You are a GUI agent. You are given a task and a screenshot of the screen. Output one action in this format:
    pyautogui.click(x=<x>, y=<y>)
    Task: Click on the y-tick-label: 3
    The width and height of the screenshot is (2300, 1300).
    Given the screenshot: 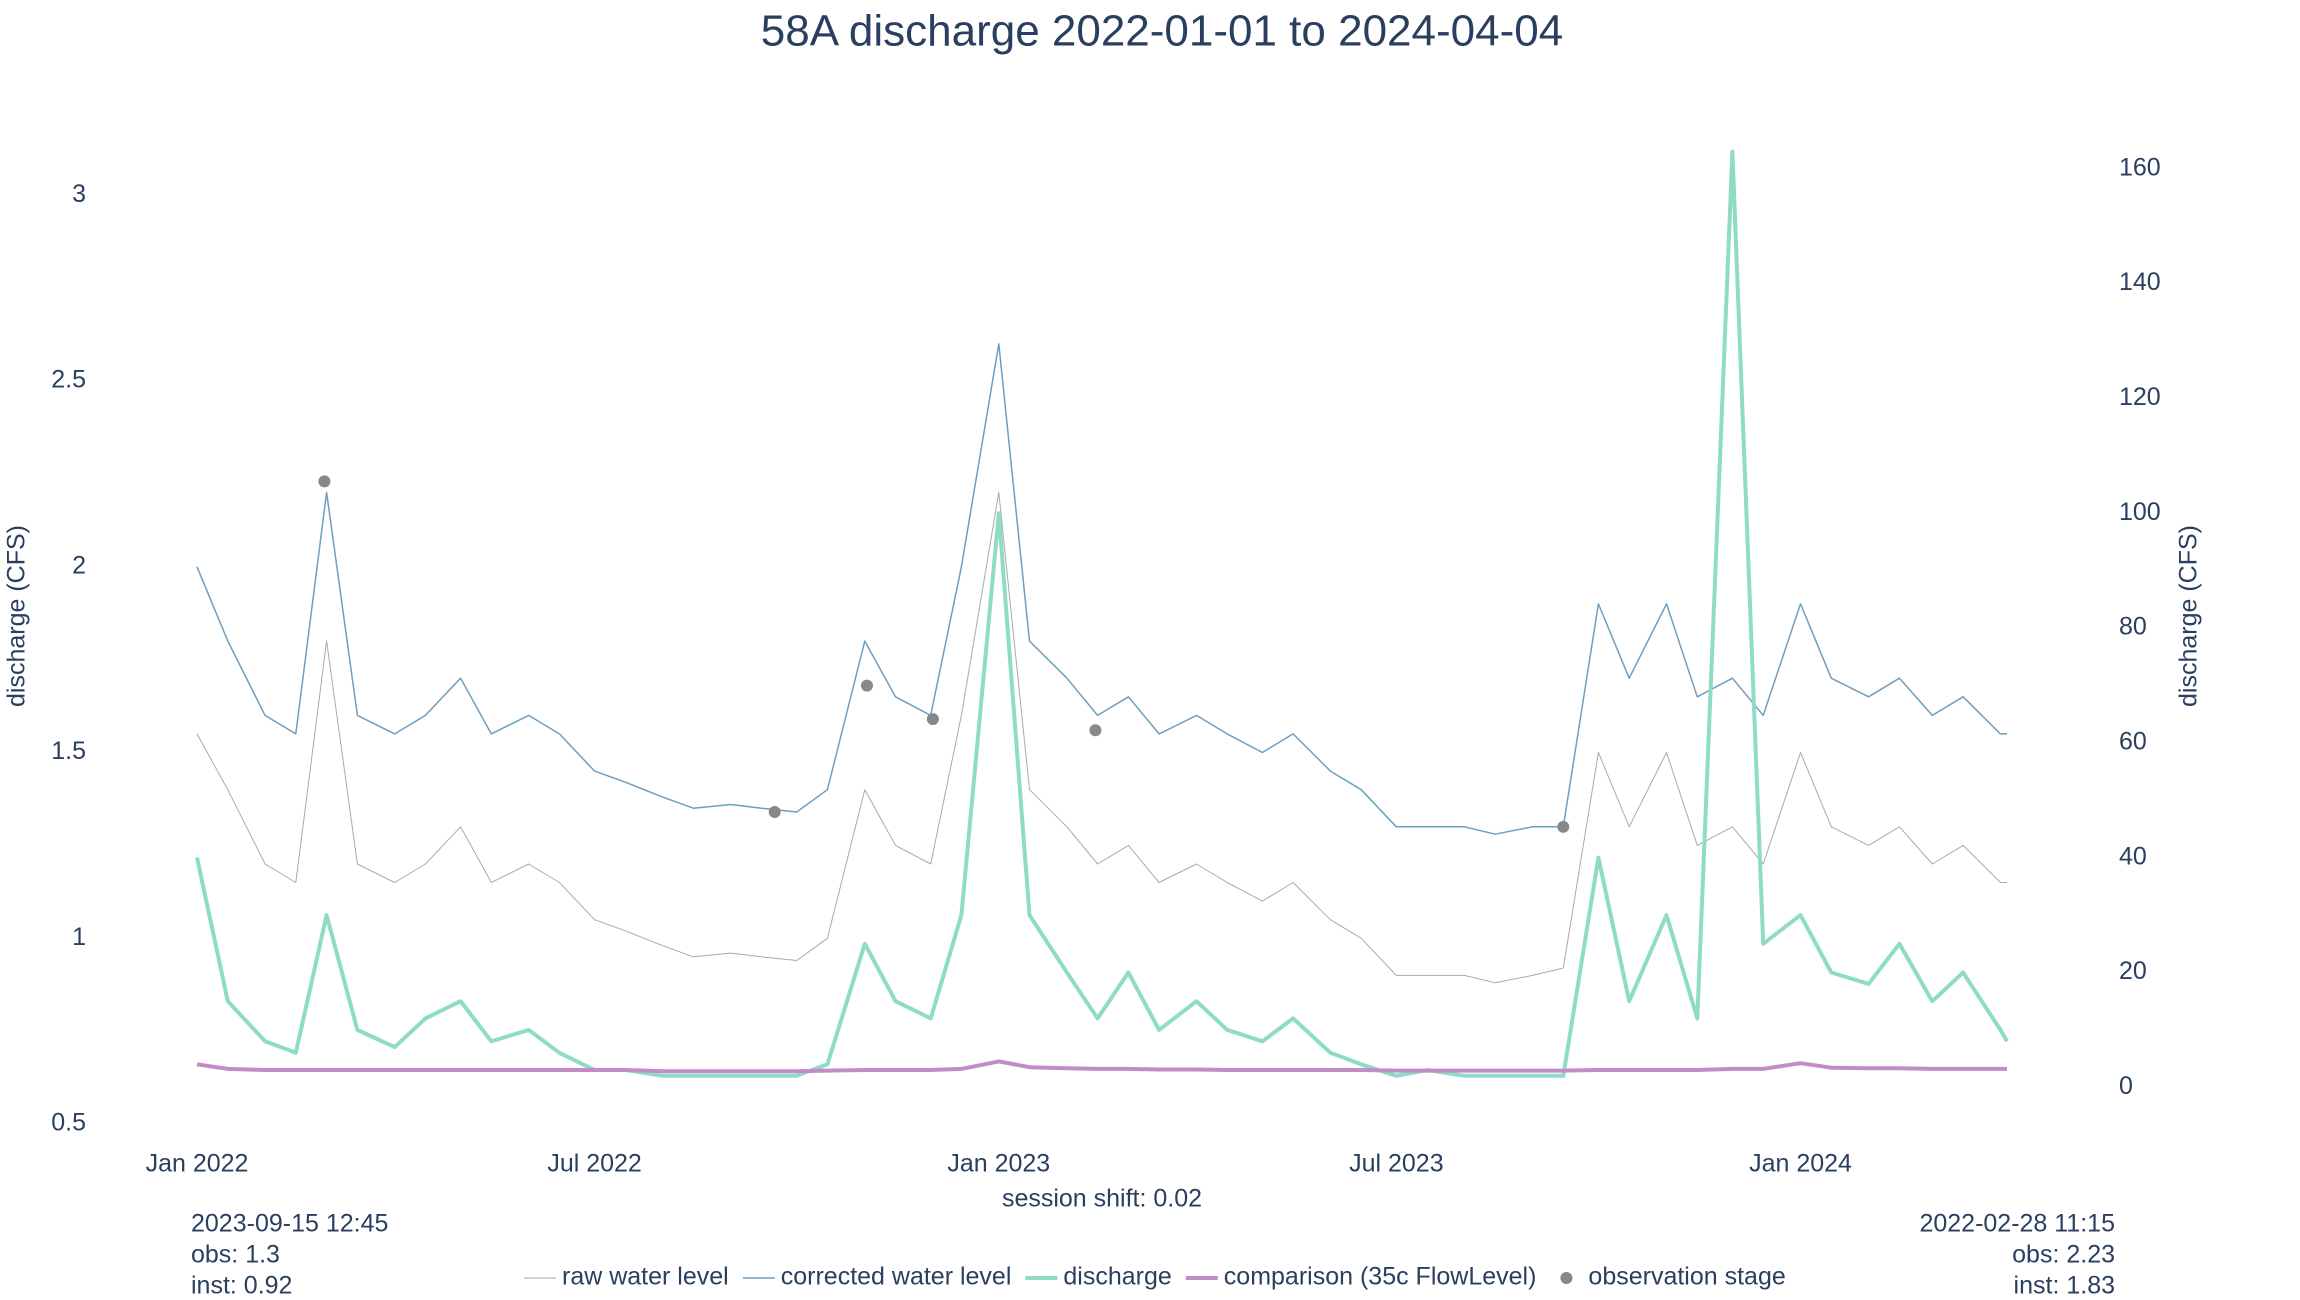 What is the action you would take?
    pyautogui.click(x=79, y=194)
    